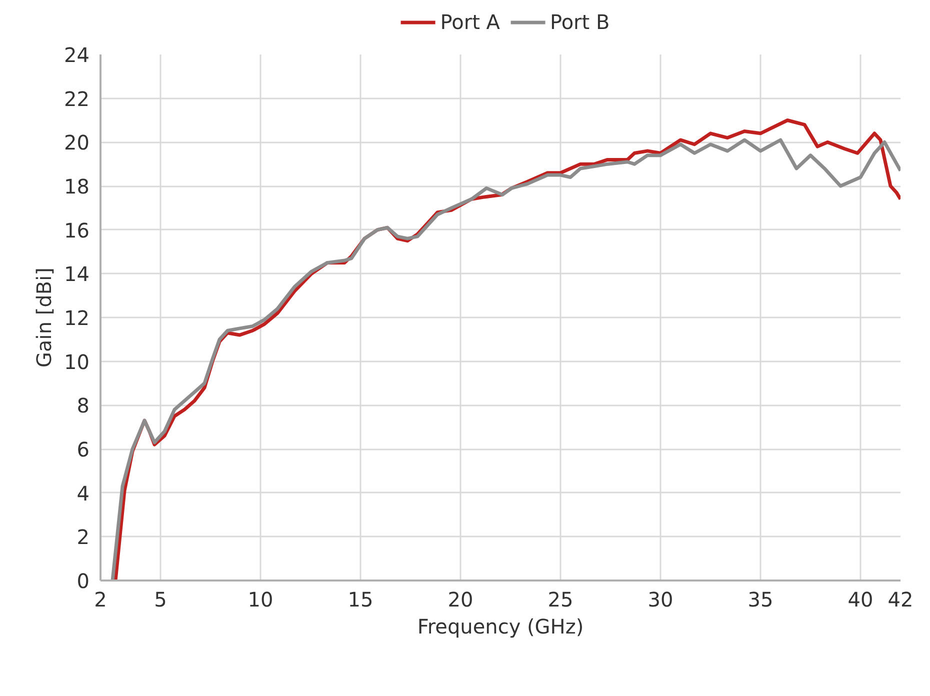 The height and width of the screenshot is (696, 930). Describe the element at coordinates (901, 600) in the screenshot. I see `x-tick-label: 42` at that location.